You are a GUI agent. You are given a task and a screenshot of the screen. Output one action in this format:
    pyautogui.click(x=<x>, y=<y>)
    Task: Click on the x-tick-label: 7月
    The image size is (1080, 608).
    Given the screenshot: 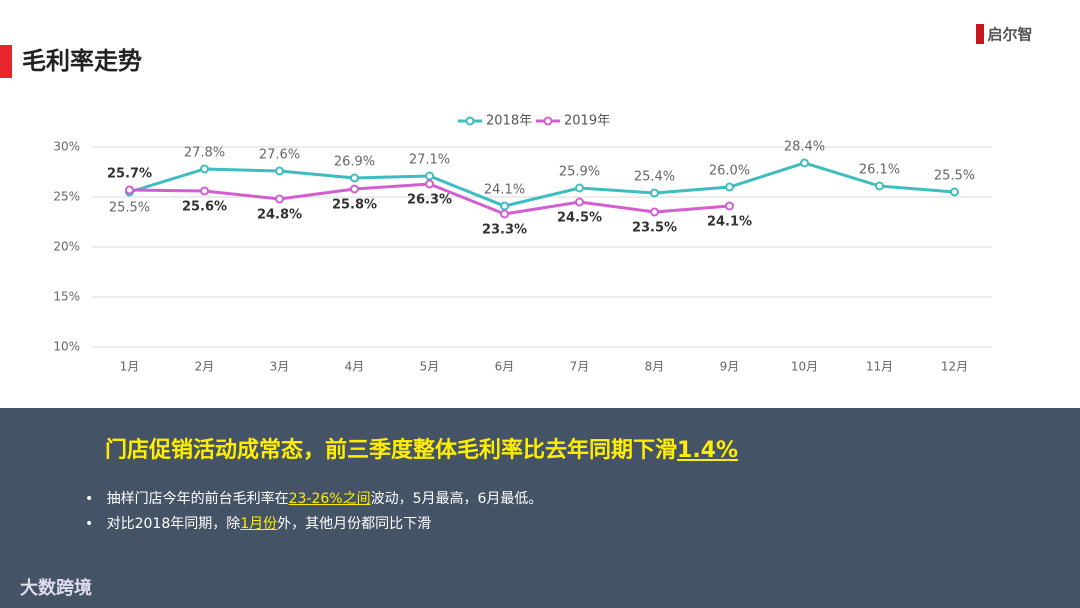 What is the action you would take?
    pyautogui.click(x=580, y=367)
    